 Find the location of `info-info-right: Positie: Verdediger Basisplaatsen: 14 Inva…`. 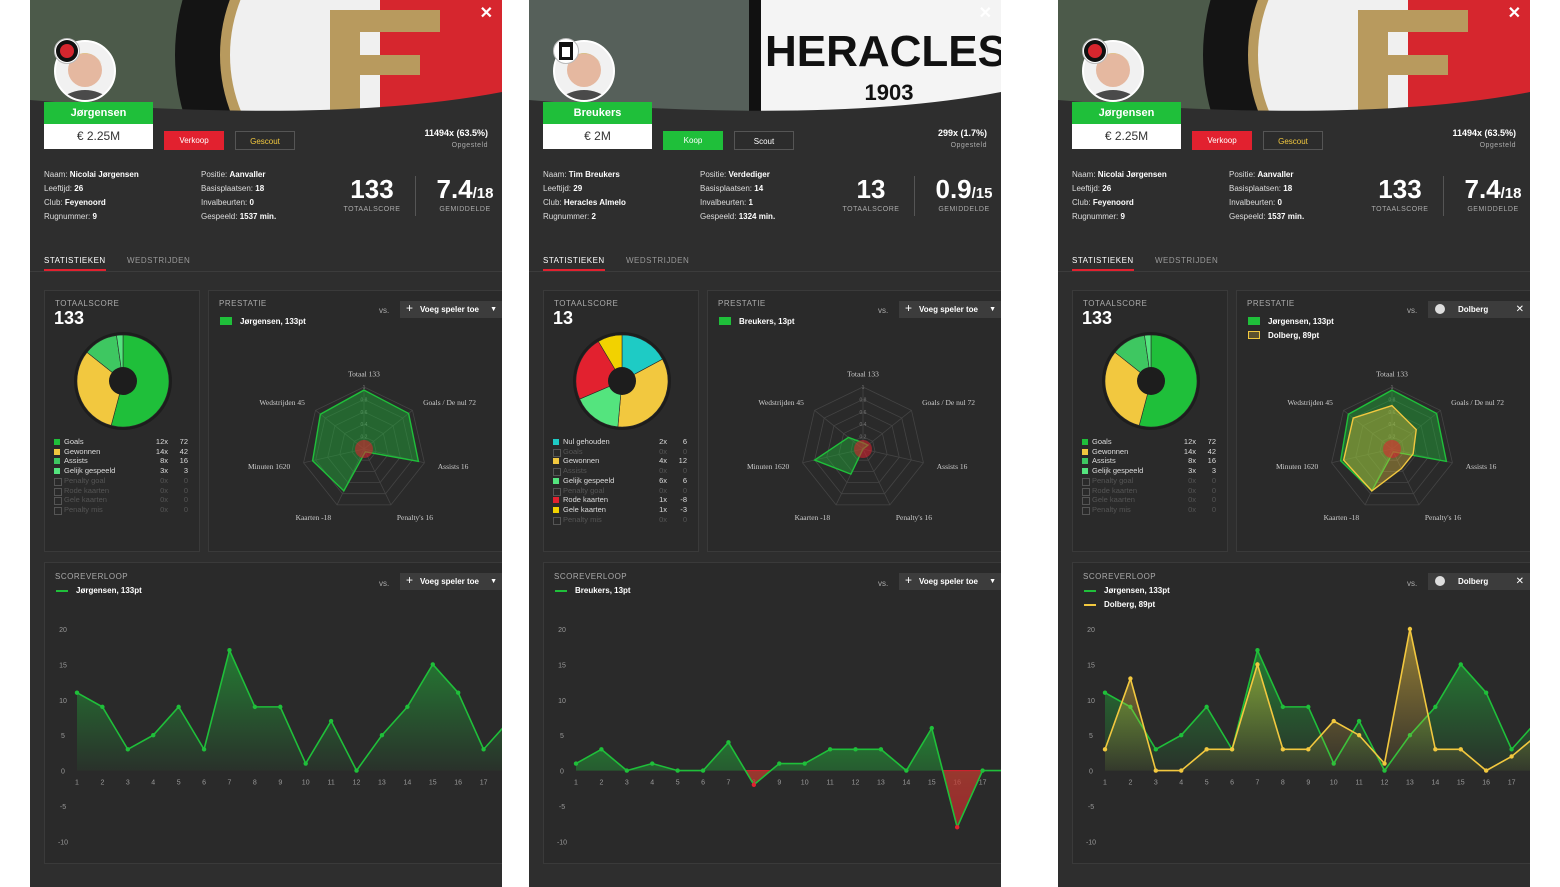

info-info-right: Positie: Verdediger Basisplaatsen: 14 Inva… is located at coordinates (737, 196).